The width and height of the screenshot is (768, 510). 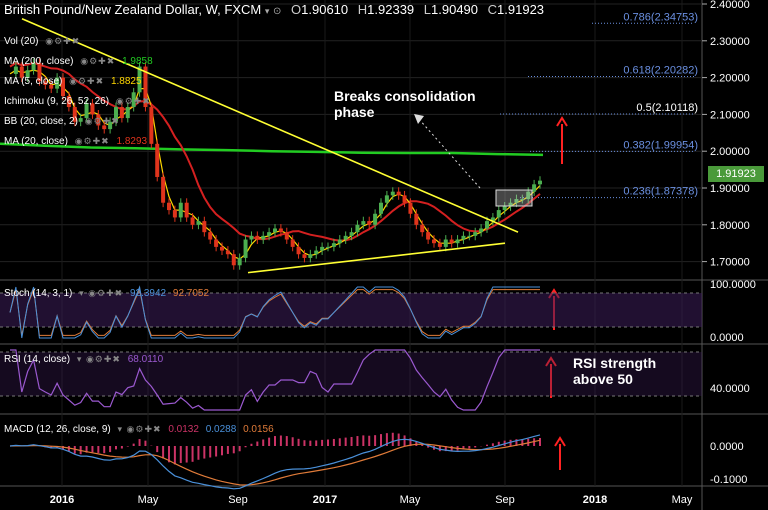 I want to click on price-tick-label: 2.10000, so click(x=730, y=115).